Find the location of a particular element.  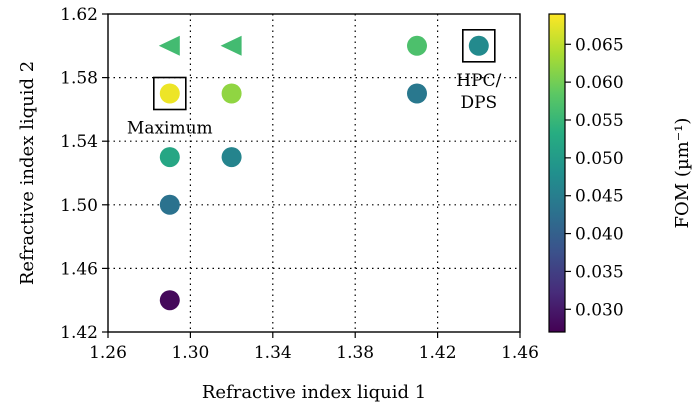

annotation-label: DPS is located at coordinates (478, 103).